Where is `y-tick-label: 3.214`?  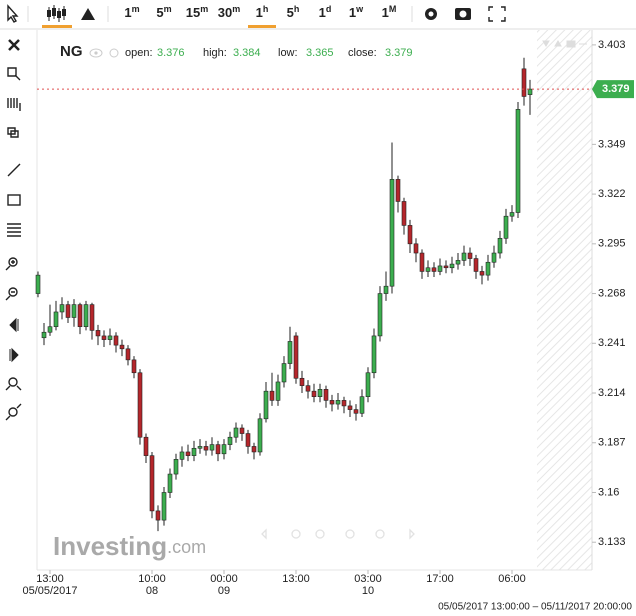 y-tick-label: 3.214 is located at coordinates (612, 393).